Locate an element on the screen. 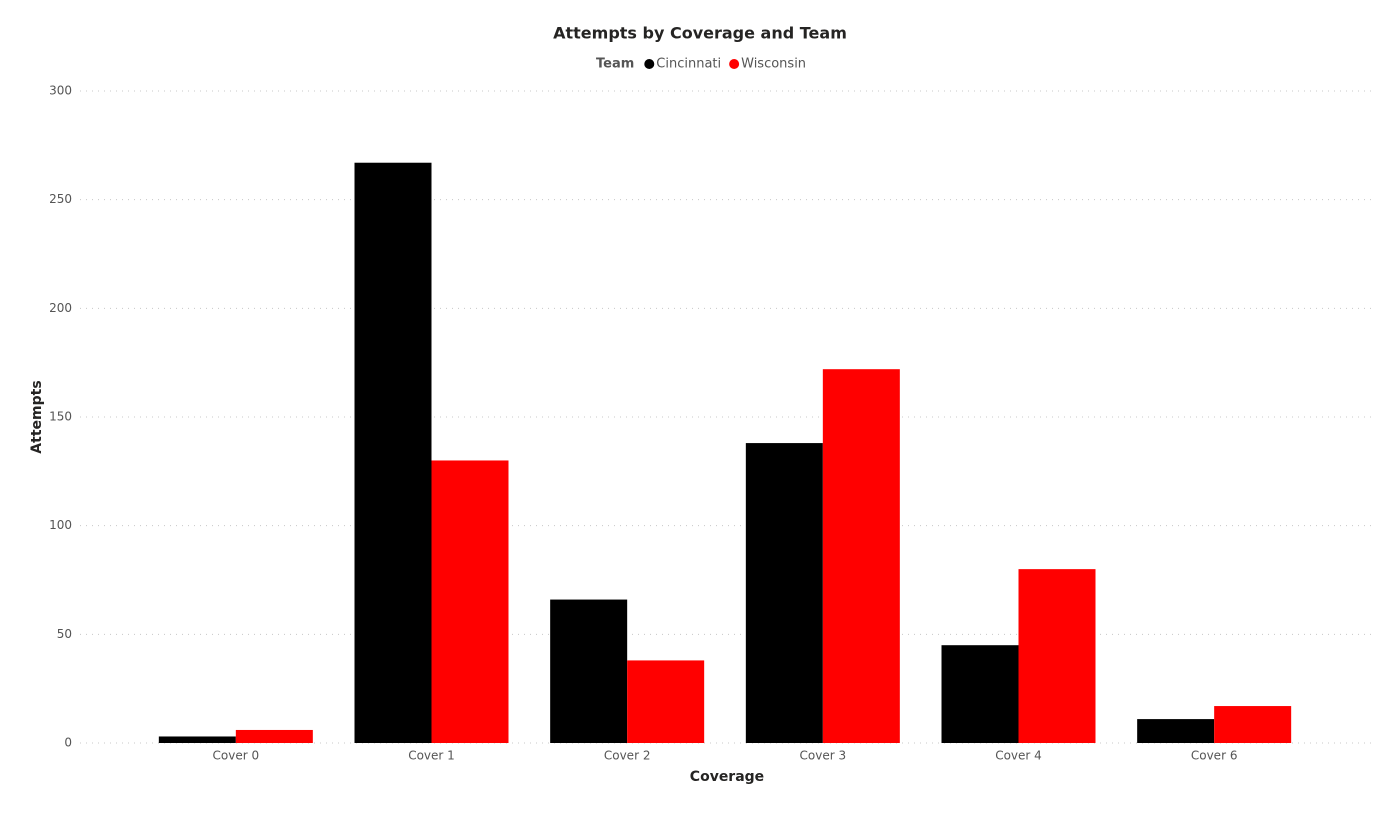 This screenshot has width=1385, height=815. y-axis-title: Attempts is located at coordinates (37, 416).